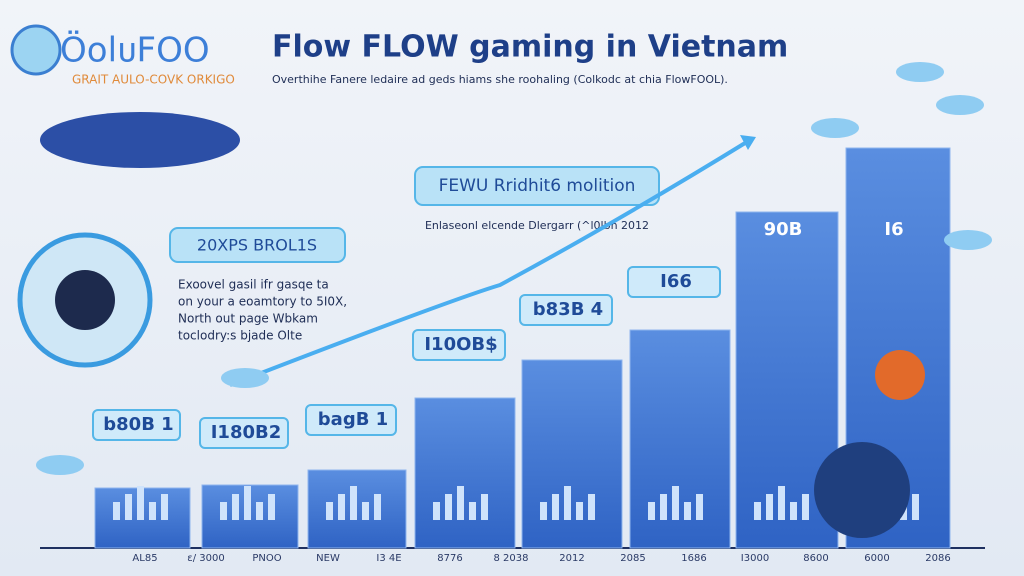 The image size is (1024, 576). Describe the element at coordinates (511, 558) in the screenshot. I see `axis-label: 8 2038` at that location.